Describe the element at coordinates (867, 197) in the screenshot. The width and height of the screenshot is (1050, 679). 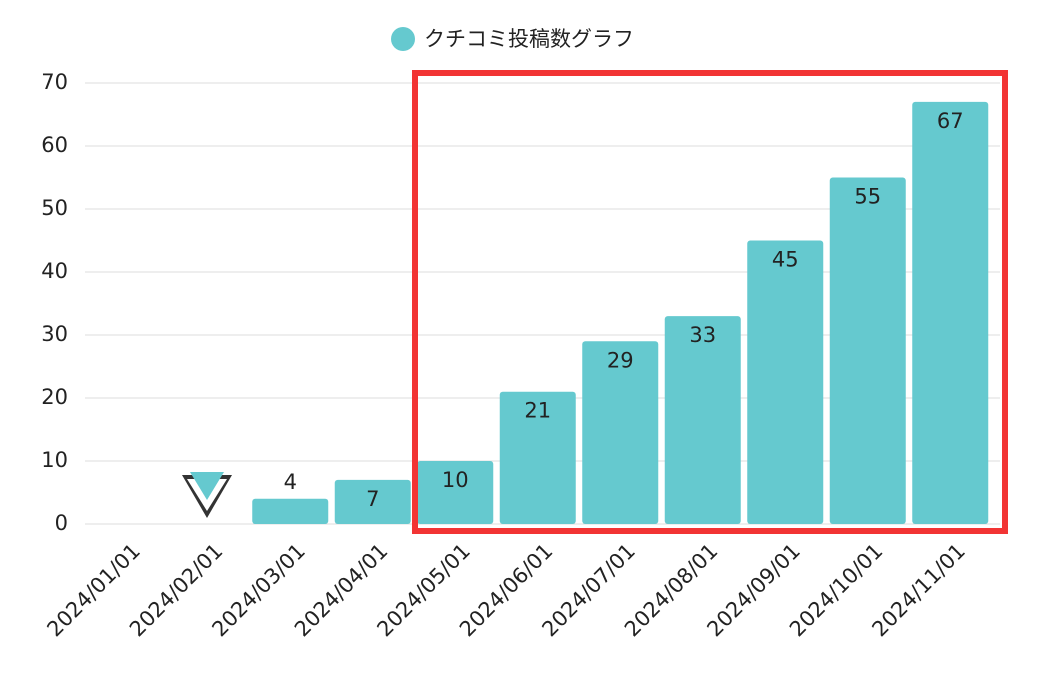
I see `data-label: 55` at that location.